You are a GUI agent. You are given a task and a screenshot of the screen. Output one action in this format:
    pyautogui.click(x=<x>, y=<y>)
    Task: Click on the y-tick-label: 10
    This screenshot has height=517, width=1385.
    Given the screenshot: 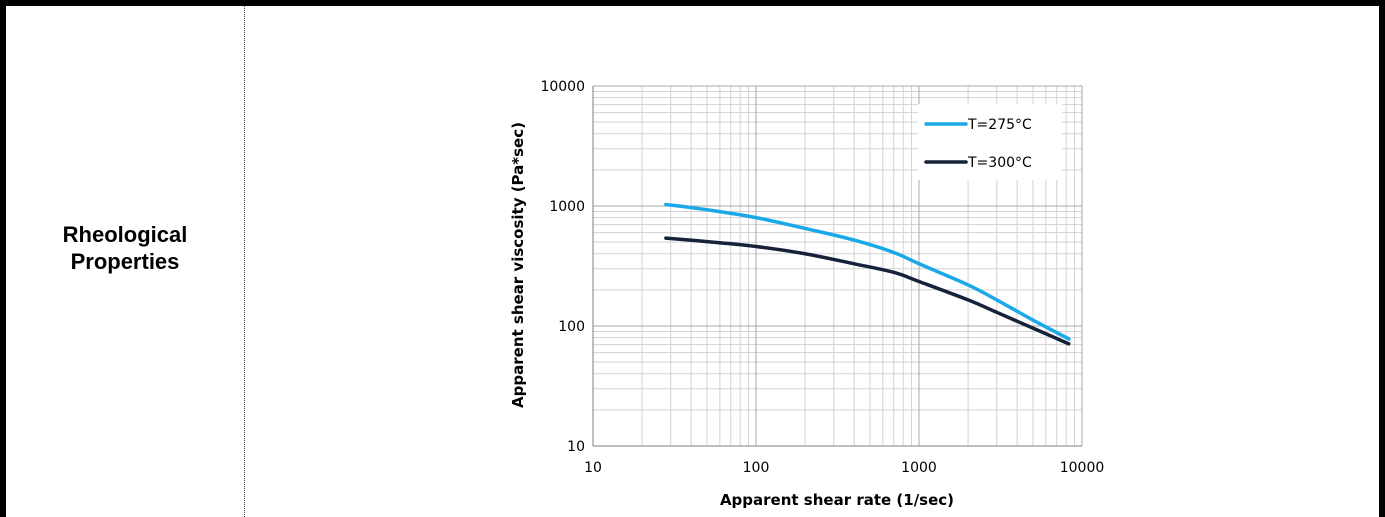 What is the action you would take?
    pyautogui.click(x=576, y=447)
    